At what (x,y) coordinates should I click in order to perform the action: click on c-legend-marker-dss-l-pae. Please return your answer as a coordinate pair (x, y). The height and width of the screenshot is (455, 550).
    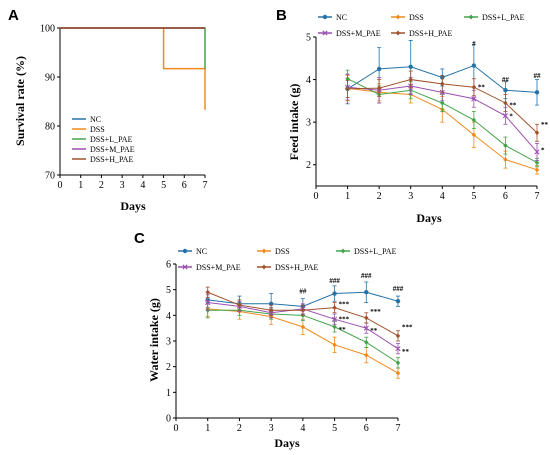
    Looking at the image, I should click on (343, 251).